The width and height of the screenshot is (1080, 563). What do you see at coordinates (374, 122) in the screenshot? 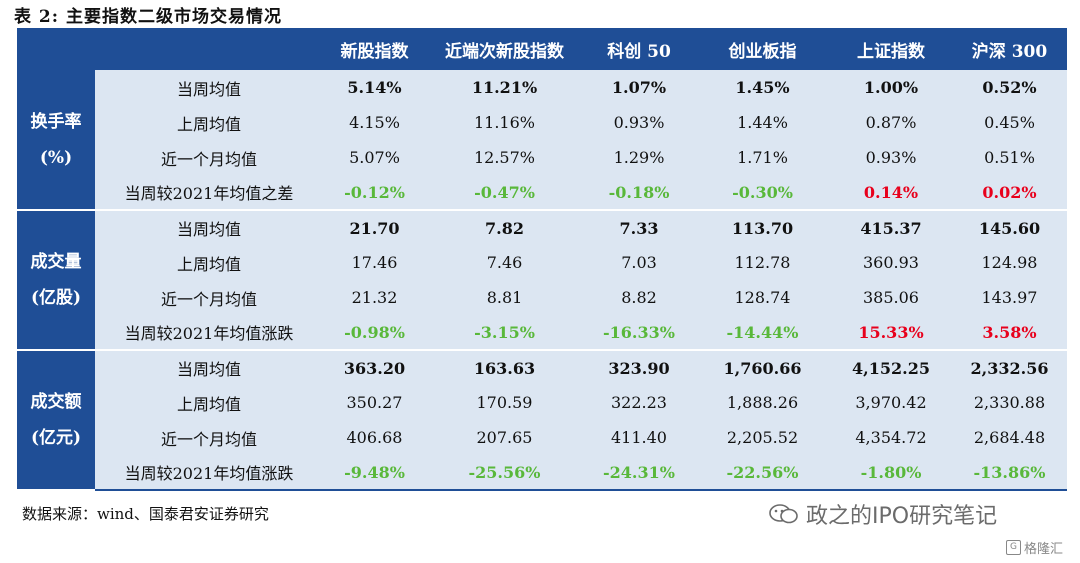
I see `cell-value: 4.15%` at bounding box center [374, 122].